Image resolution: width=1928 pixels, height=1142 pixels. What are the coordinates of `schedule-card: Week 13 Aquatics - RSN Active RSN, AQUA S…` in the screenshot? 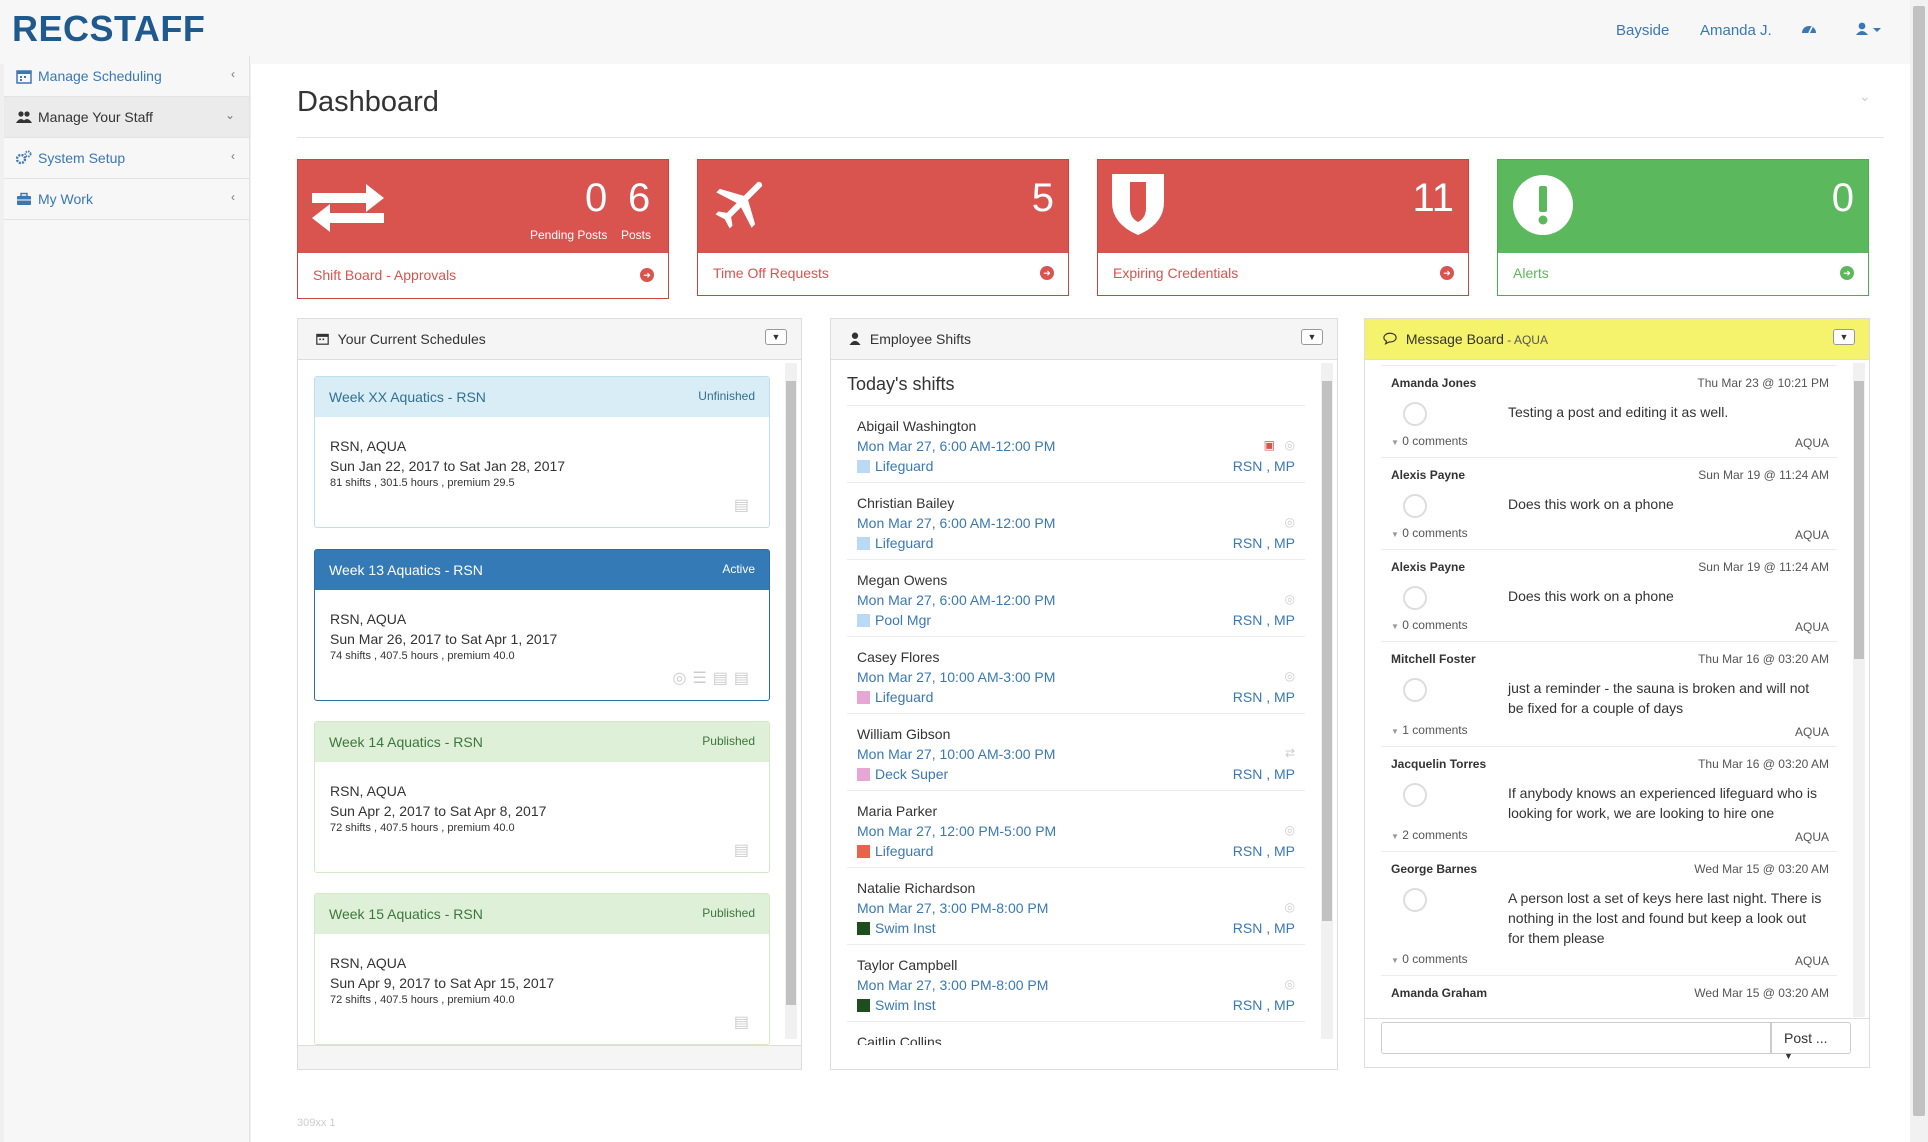 It's located at (542, 625).